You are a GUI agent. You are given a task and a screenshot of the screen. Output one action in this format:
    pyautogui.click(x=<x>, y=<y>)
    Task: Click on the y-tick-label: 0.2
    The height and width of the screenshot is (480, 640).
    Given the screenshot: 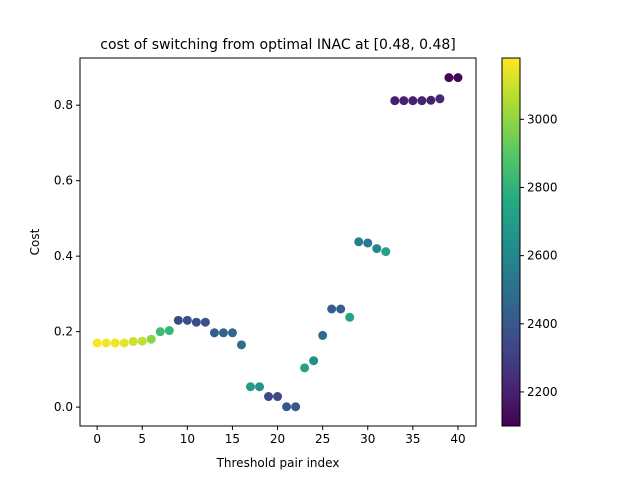 What is the action you would take?
    pyautogui.click(x=63, y=332)
    